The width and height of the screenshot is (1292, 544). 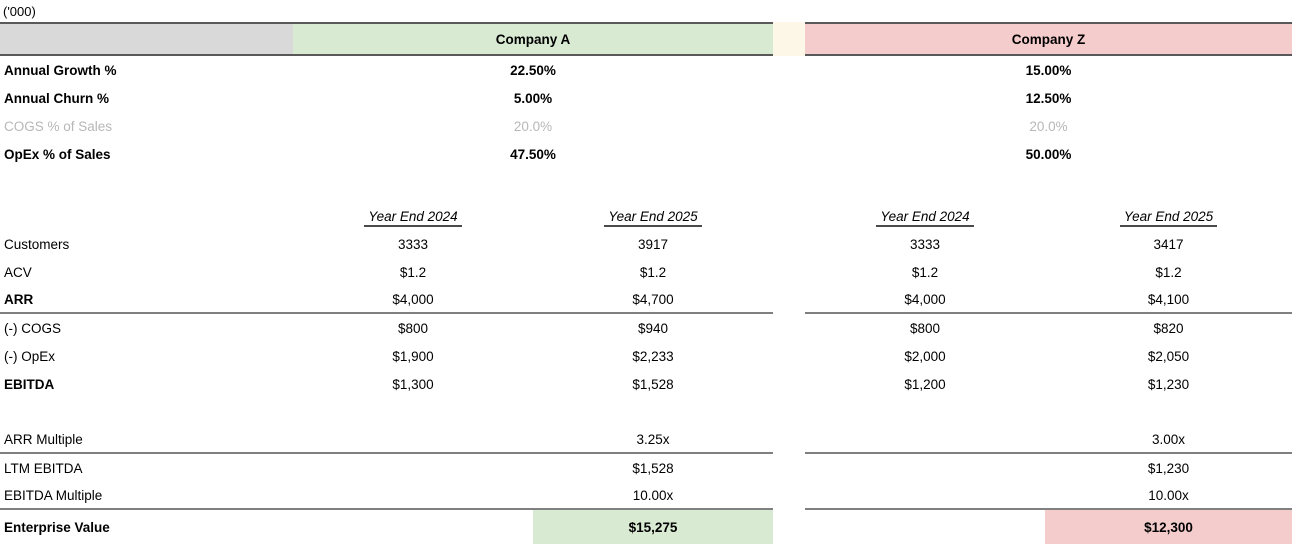 What do you see at coordinates (925, 300) in the screenshot?
I see `cell-z-2024: $4,000` at bounding box center [925, 300].